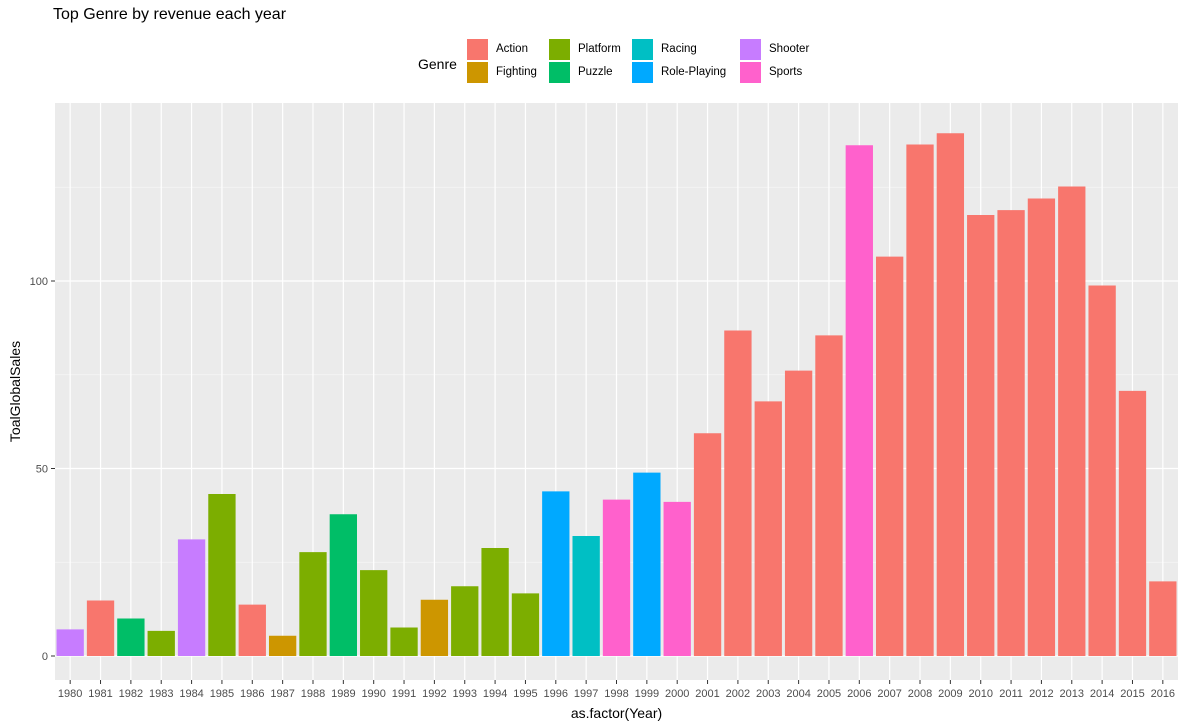  What do you see at coordinates (950, 694) in the screenshot?
I see `x-tick-label-2009: 2009` at bounding box center [950, 694].